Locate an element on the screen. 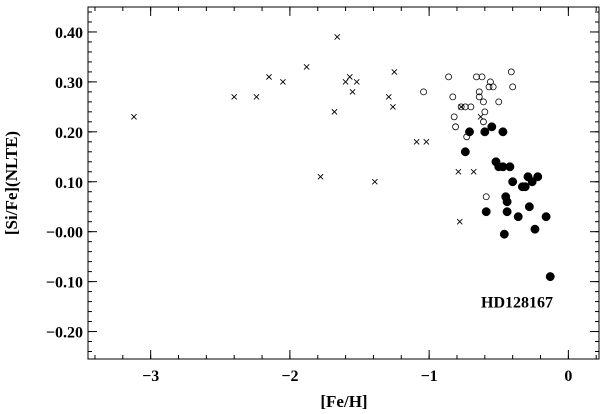 The image size is (600, 414). y-axis-title: [Si/Fe](NLTE) is located at coordinates (11, 183).